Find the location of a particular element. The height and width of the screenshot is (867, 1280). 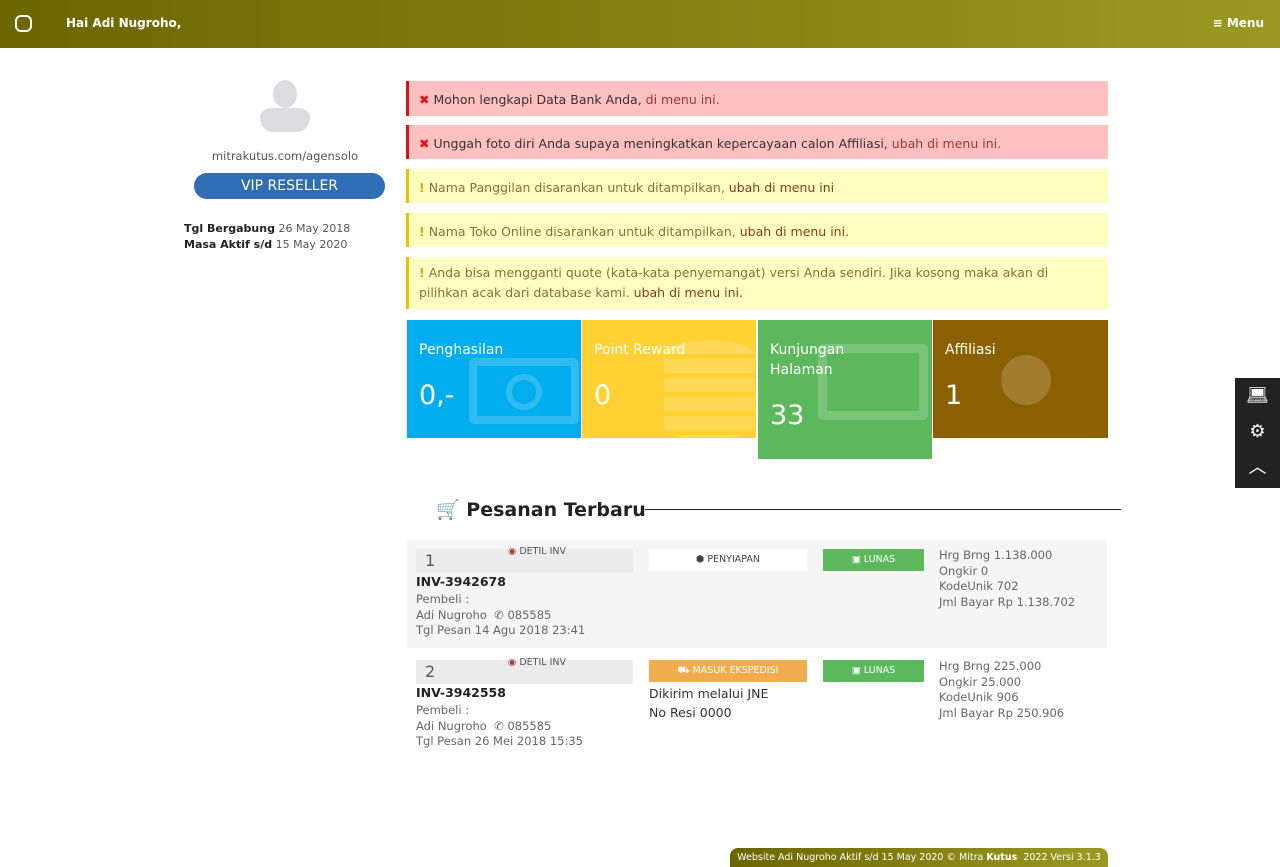

active-date: 15 May 2020 is located at coordinates (311, 244).